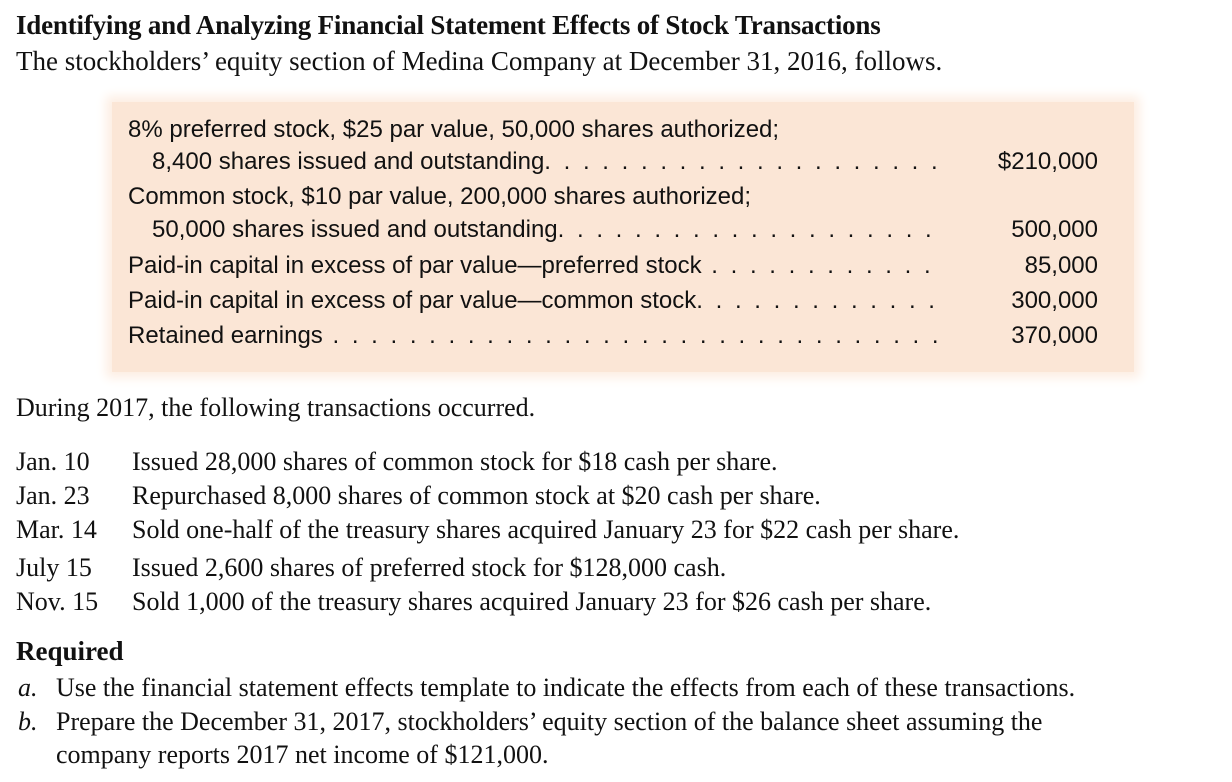 The width and height of the screenshot is (1232, 782). What do you see at coordinates (56, 529) in the screenshot?
I see `transaction-date: Mar. 14` at bounding box center [56, 529].